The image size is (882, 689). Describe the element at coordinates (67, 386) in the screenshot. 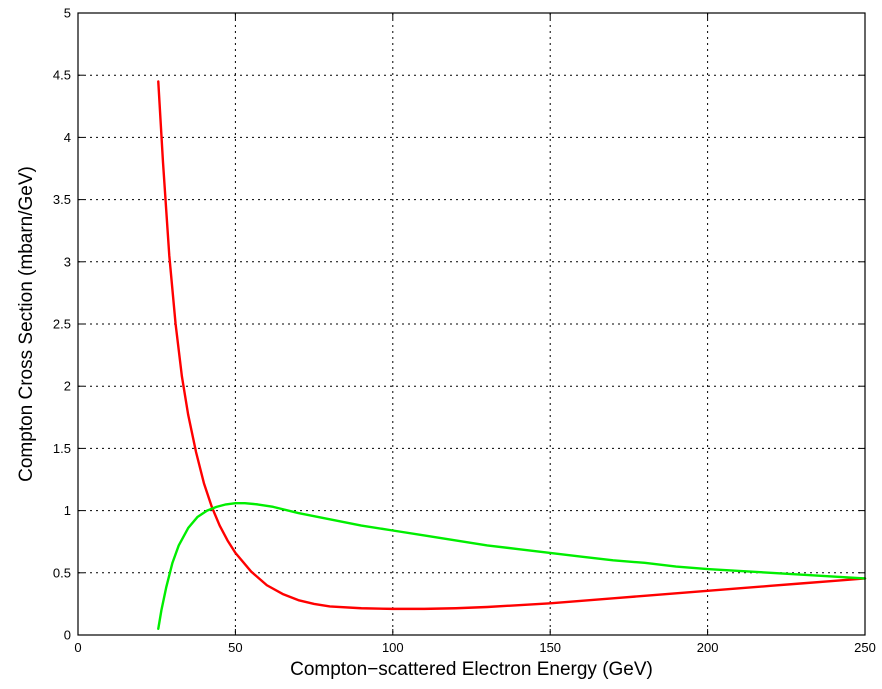

I see `y-tick-label: 2` at that location.